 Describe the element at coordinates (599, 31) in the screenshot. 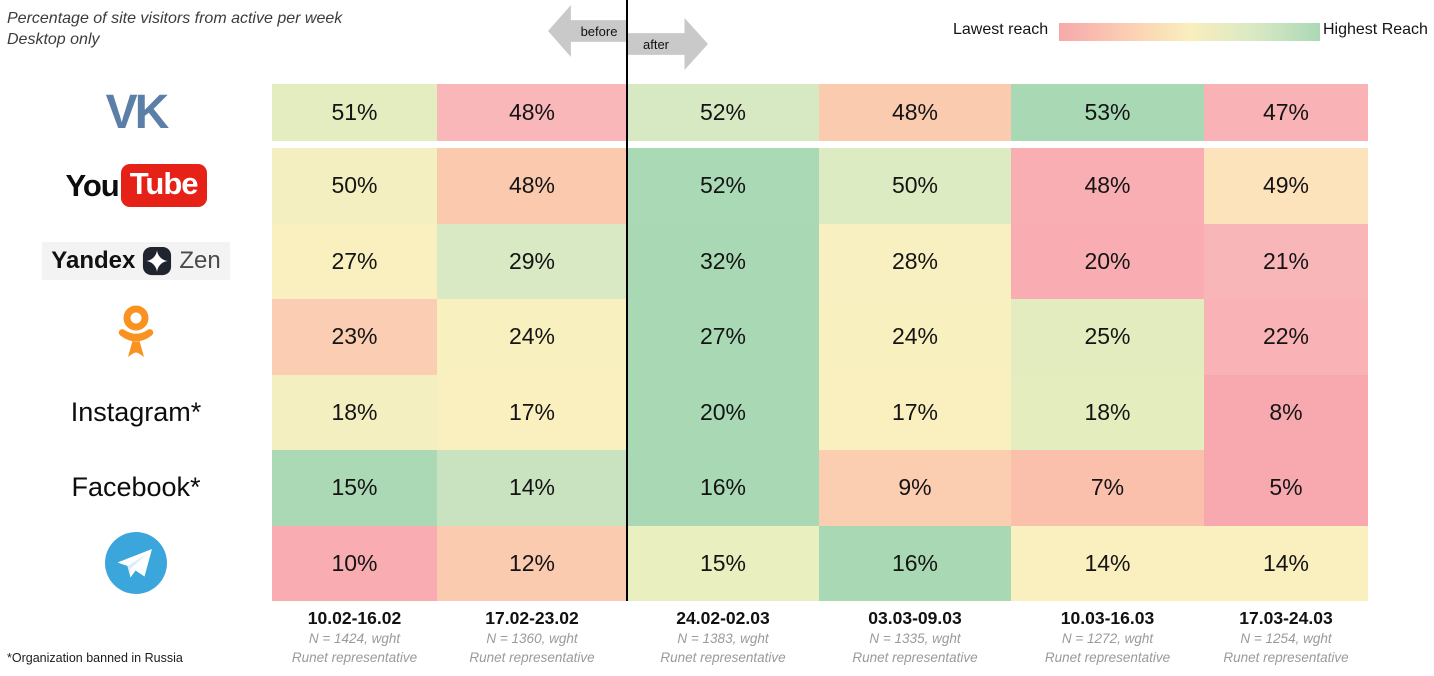

I see `before-label: before` at that location.